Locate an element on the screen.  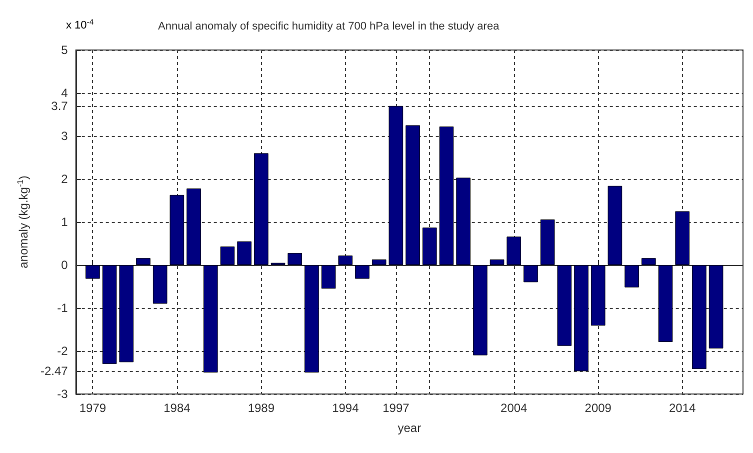
y-axis-title: anomaly (kg.kg-1) is located at coordinates (23, 222).